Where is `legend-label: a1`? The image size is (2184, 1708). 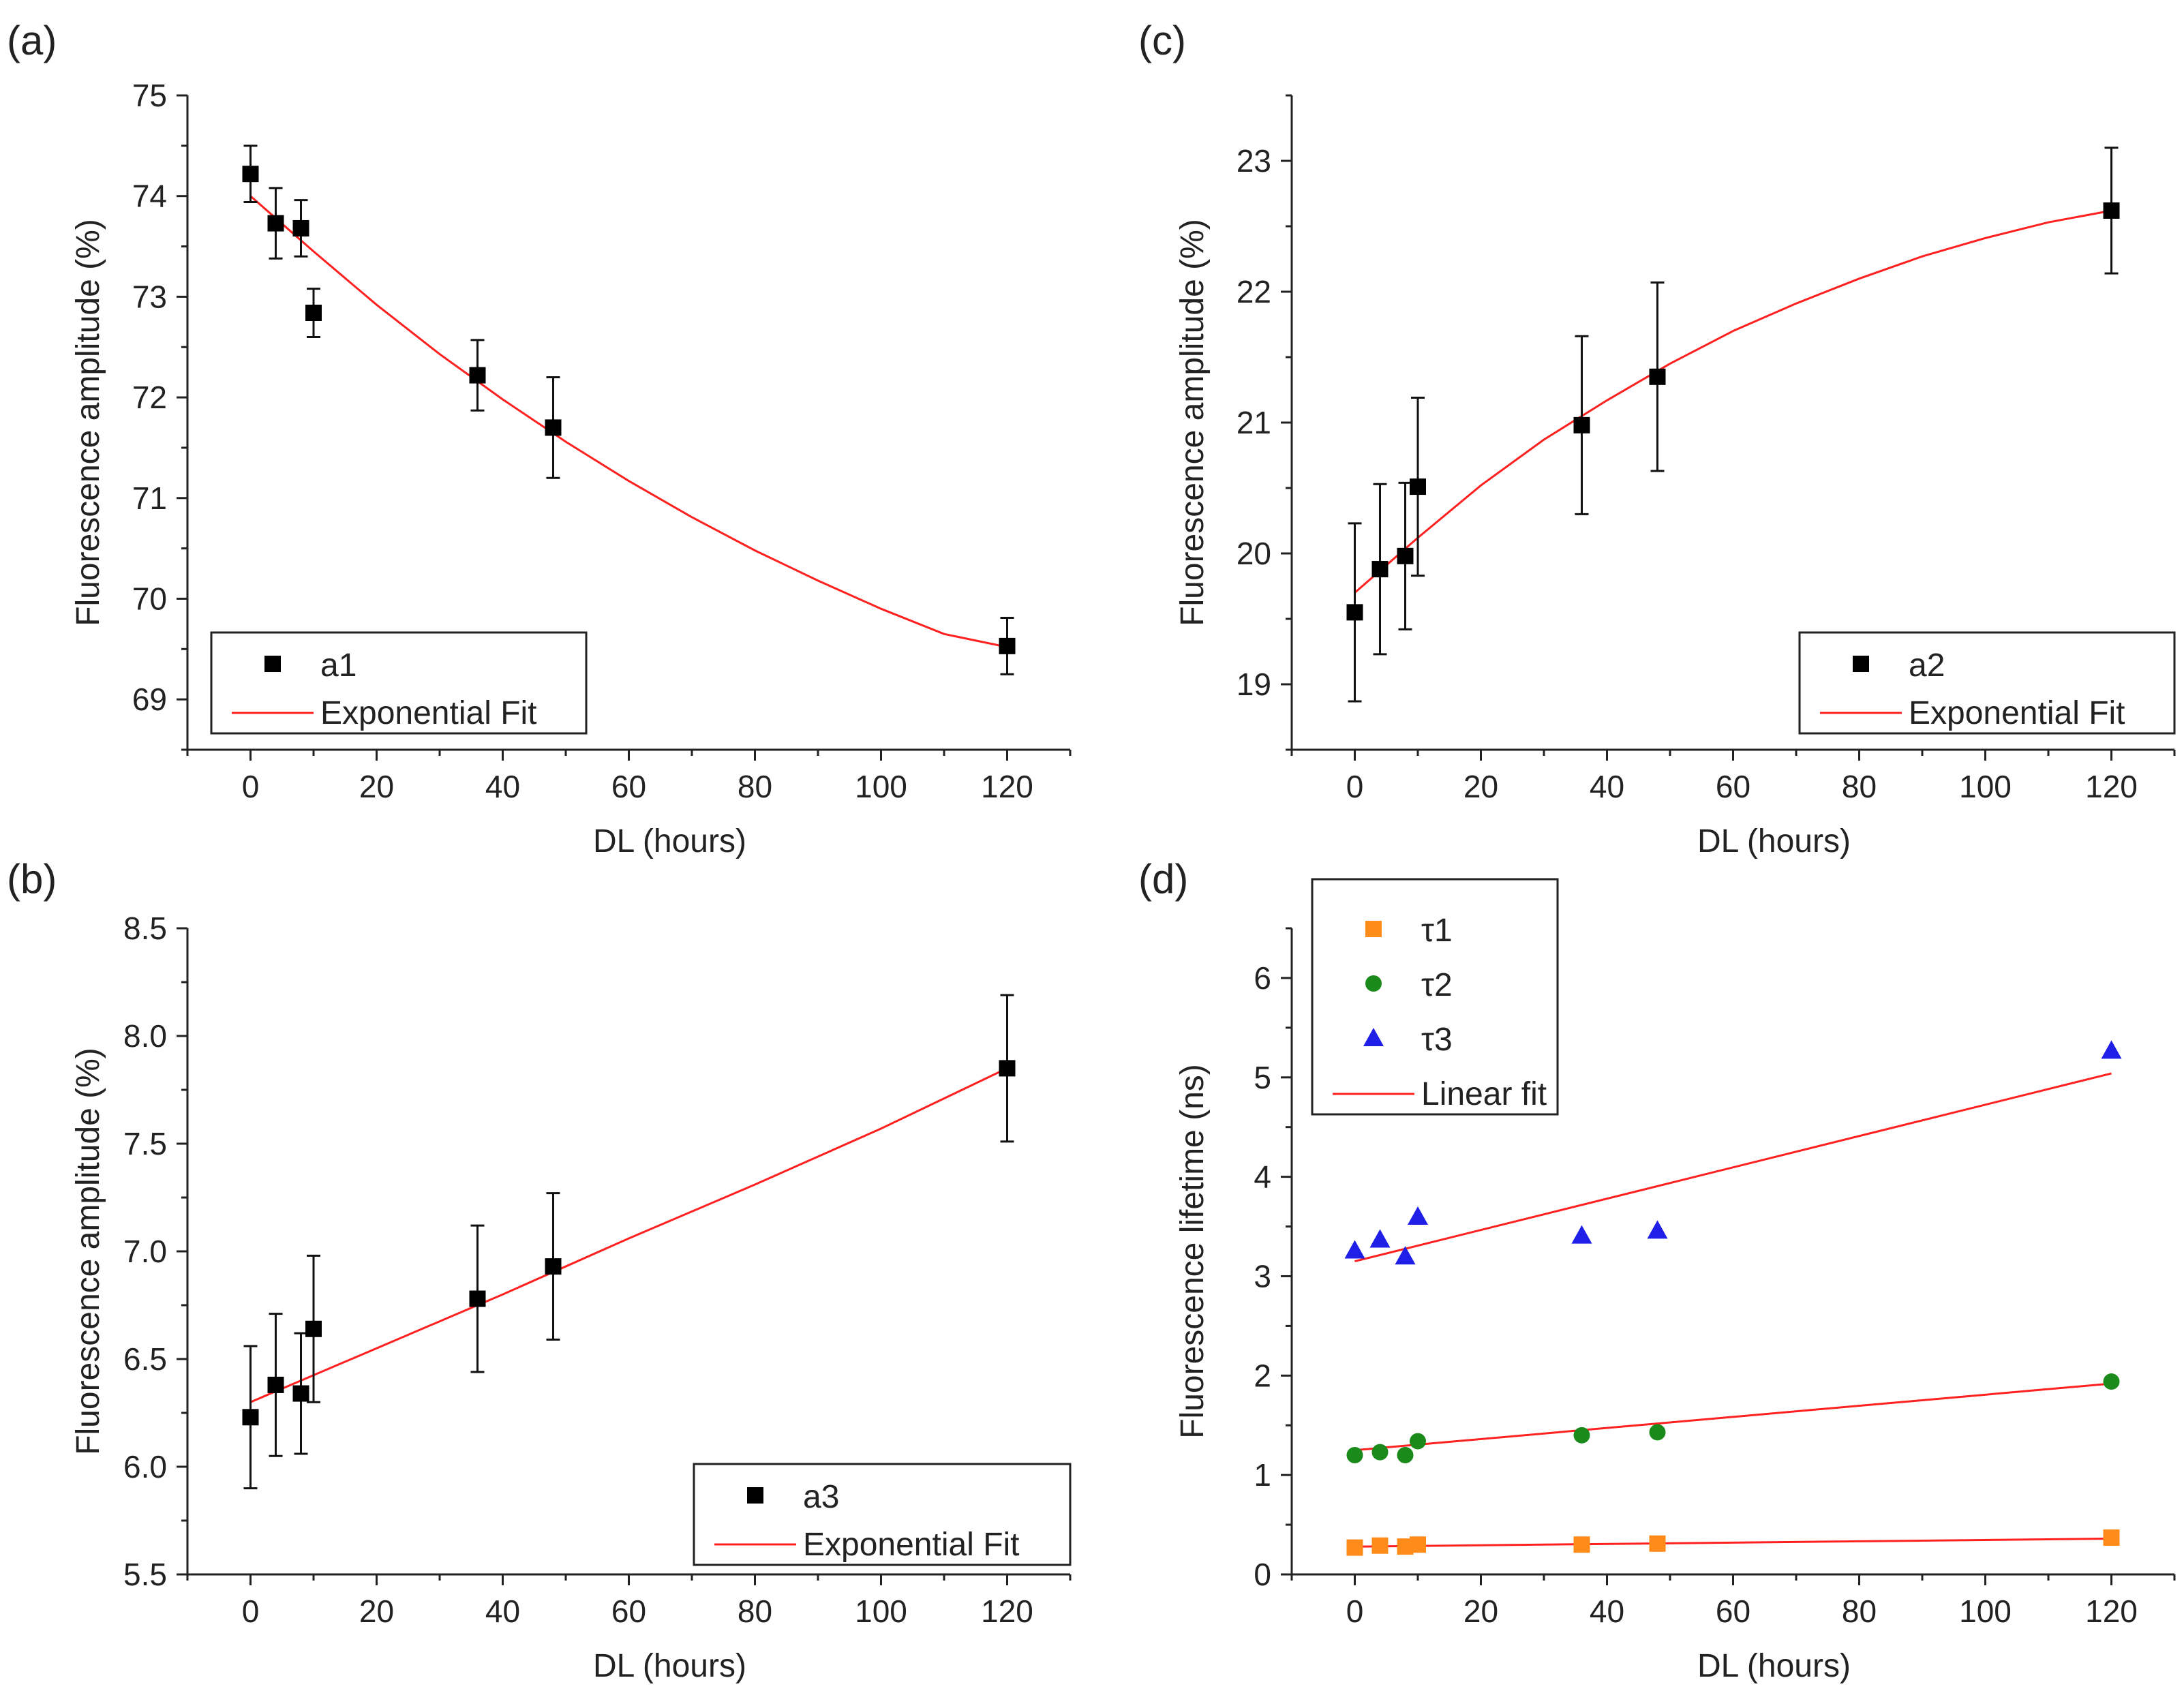
legend-label: a1 is located at coordinates (338, 665).